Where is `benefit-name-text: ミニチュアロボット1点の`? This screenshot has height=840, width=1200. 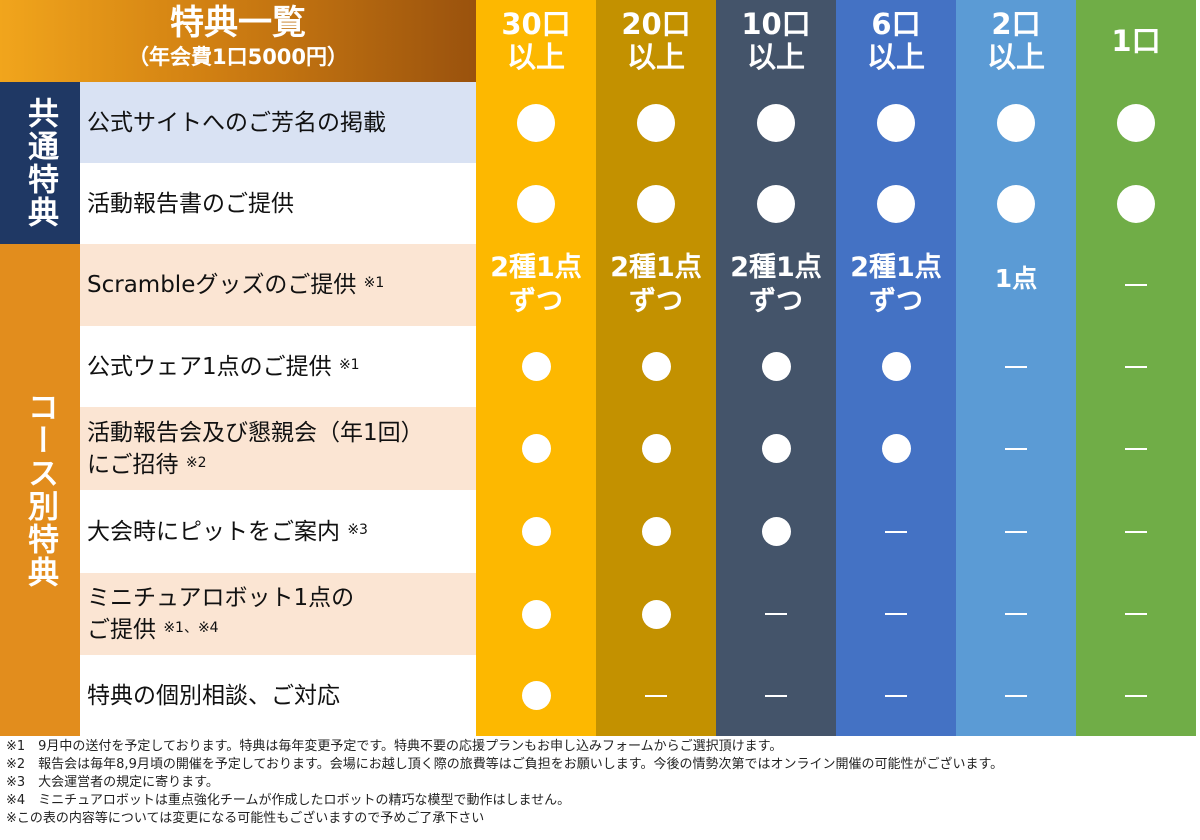
benefit-name-text: ミニチュアロボット1点の is located at coordinates (221, 598).